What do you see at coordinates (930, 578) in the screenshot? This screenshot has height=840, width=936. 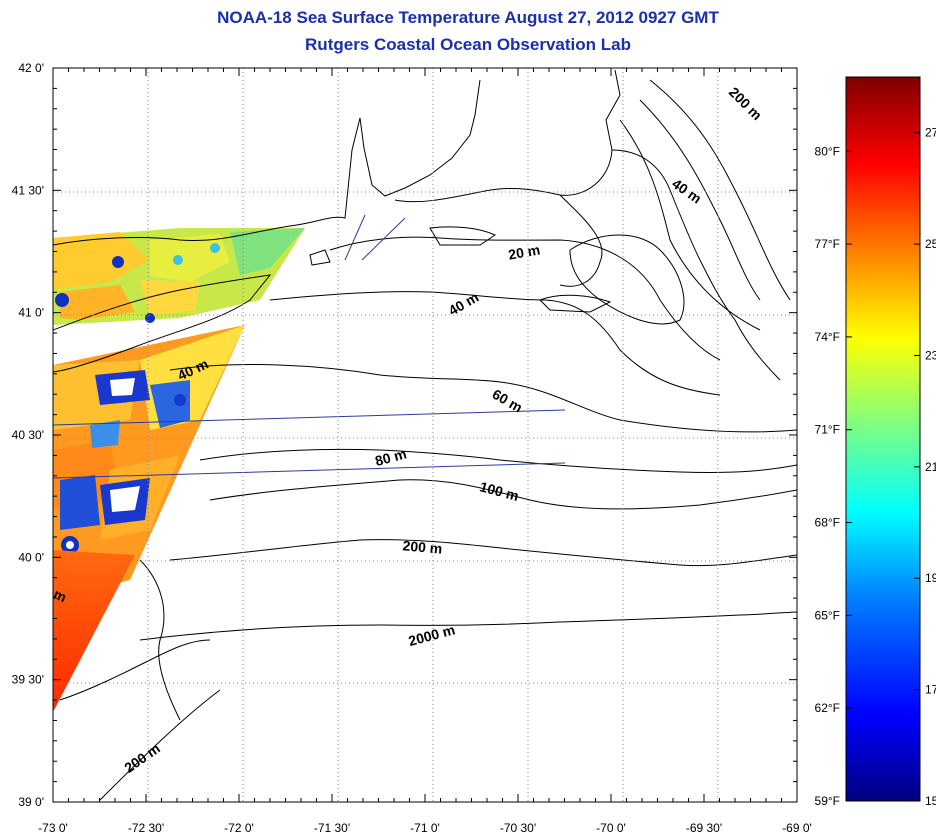 I see `celsius-label: 19°C` at bounding box center [930, 578].